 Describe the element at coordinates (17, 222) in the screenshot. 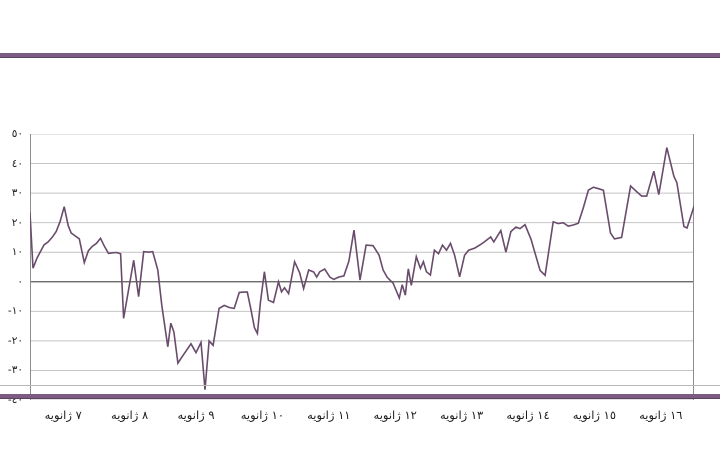

I see `y-axis-tick-label: ٢٠` at that location.